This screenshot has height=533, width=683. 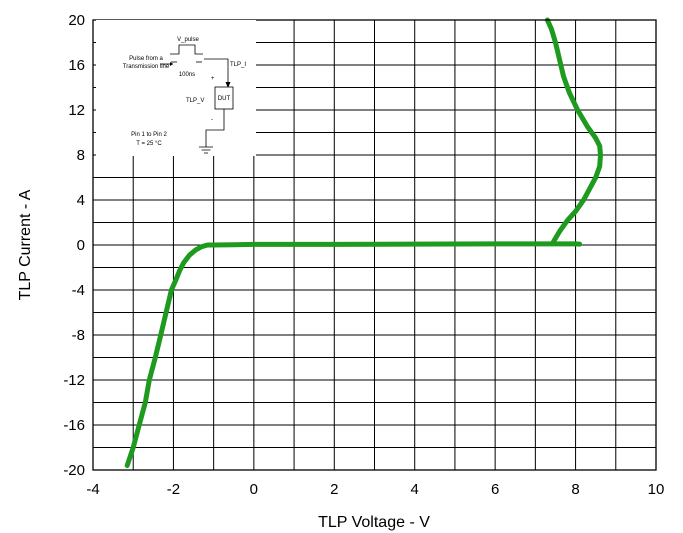 I want to click on x-tick-label: 4, so click(x=415, y=489).